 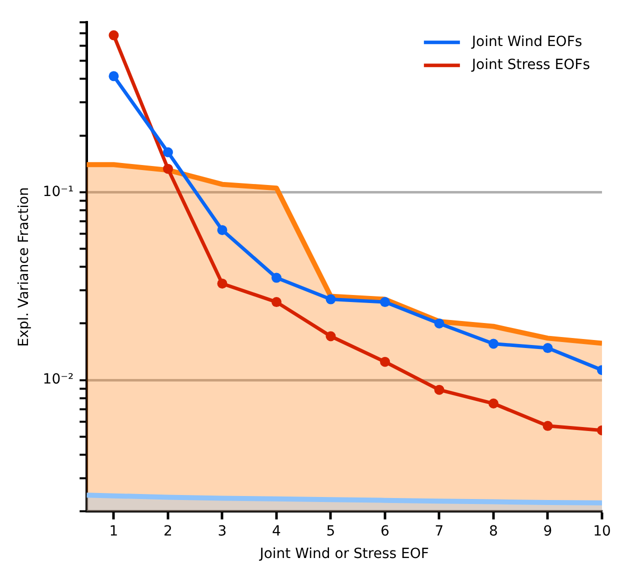 What do you see at coordinates (58, 192) in the screenshot?
I see `y-tick-label: 10⁻¹` at bounding box center [58, 192].